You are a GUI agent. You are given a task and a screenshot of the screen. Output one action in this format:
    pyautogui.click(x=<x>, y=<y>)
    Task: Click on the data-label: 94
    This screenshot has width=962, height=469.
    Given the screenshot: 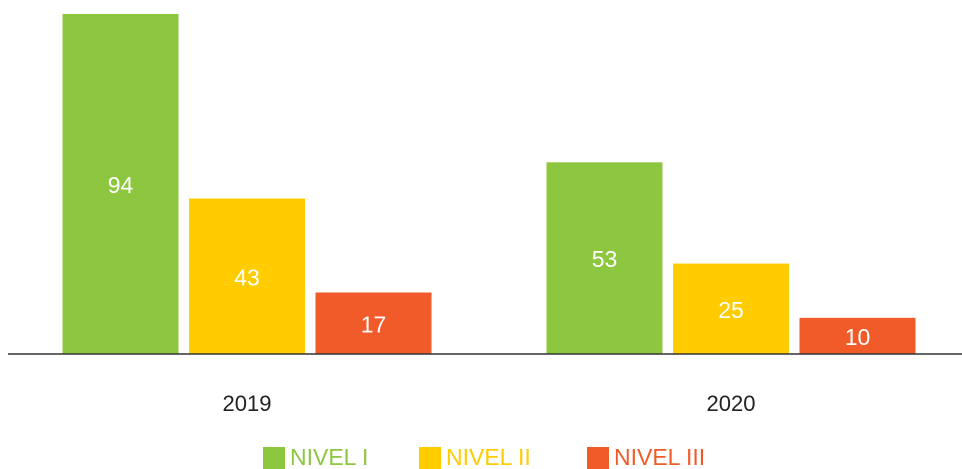 What is the action you would take?
    pyautogui.click(x=121, y=185)
    